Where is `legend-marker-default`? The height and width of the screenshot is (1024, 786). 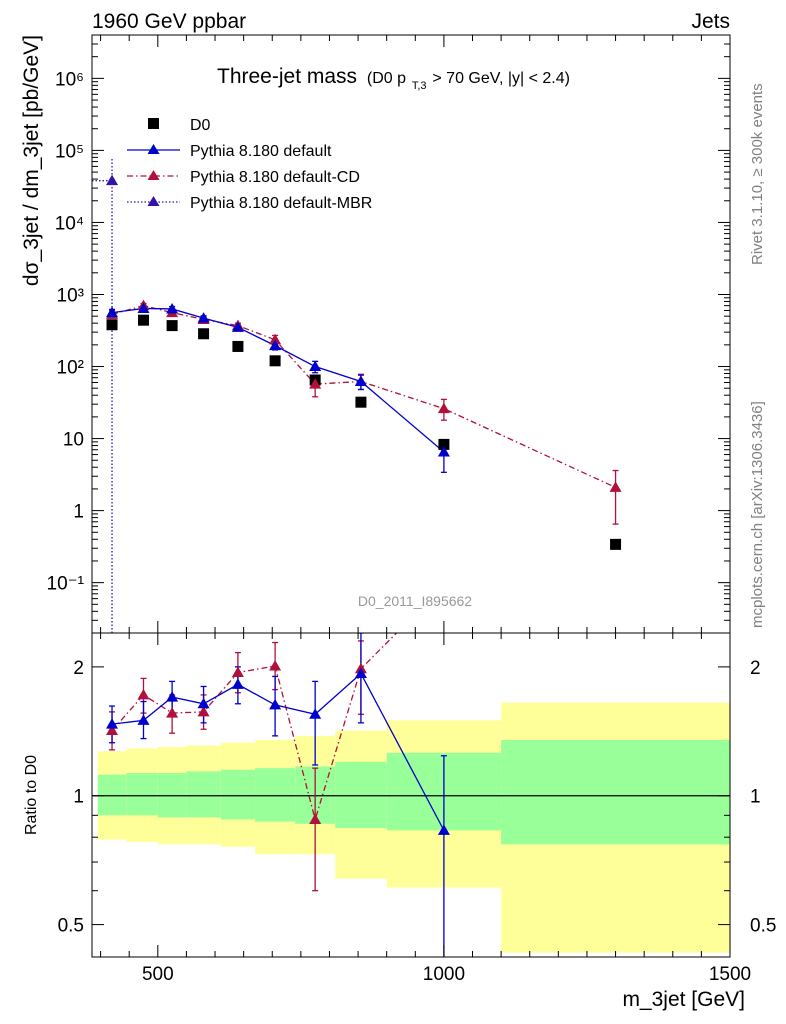 legend-marker-default is located at coordinates (153, 149).